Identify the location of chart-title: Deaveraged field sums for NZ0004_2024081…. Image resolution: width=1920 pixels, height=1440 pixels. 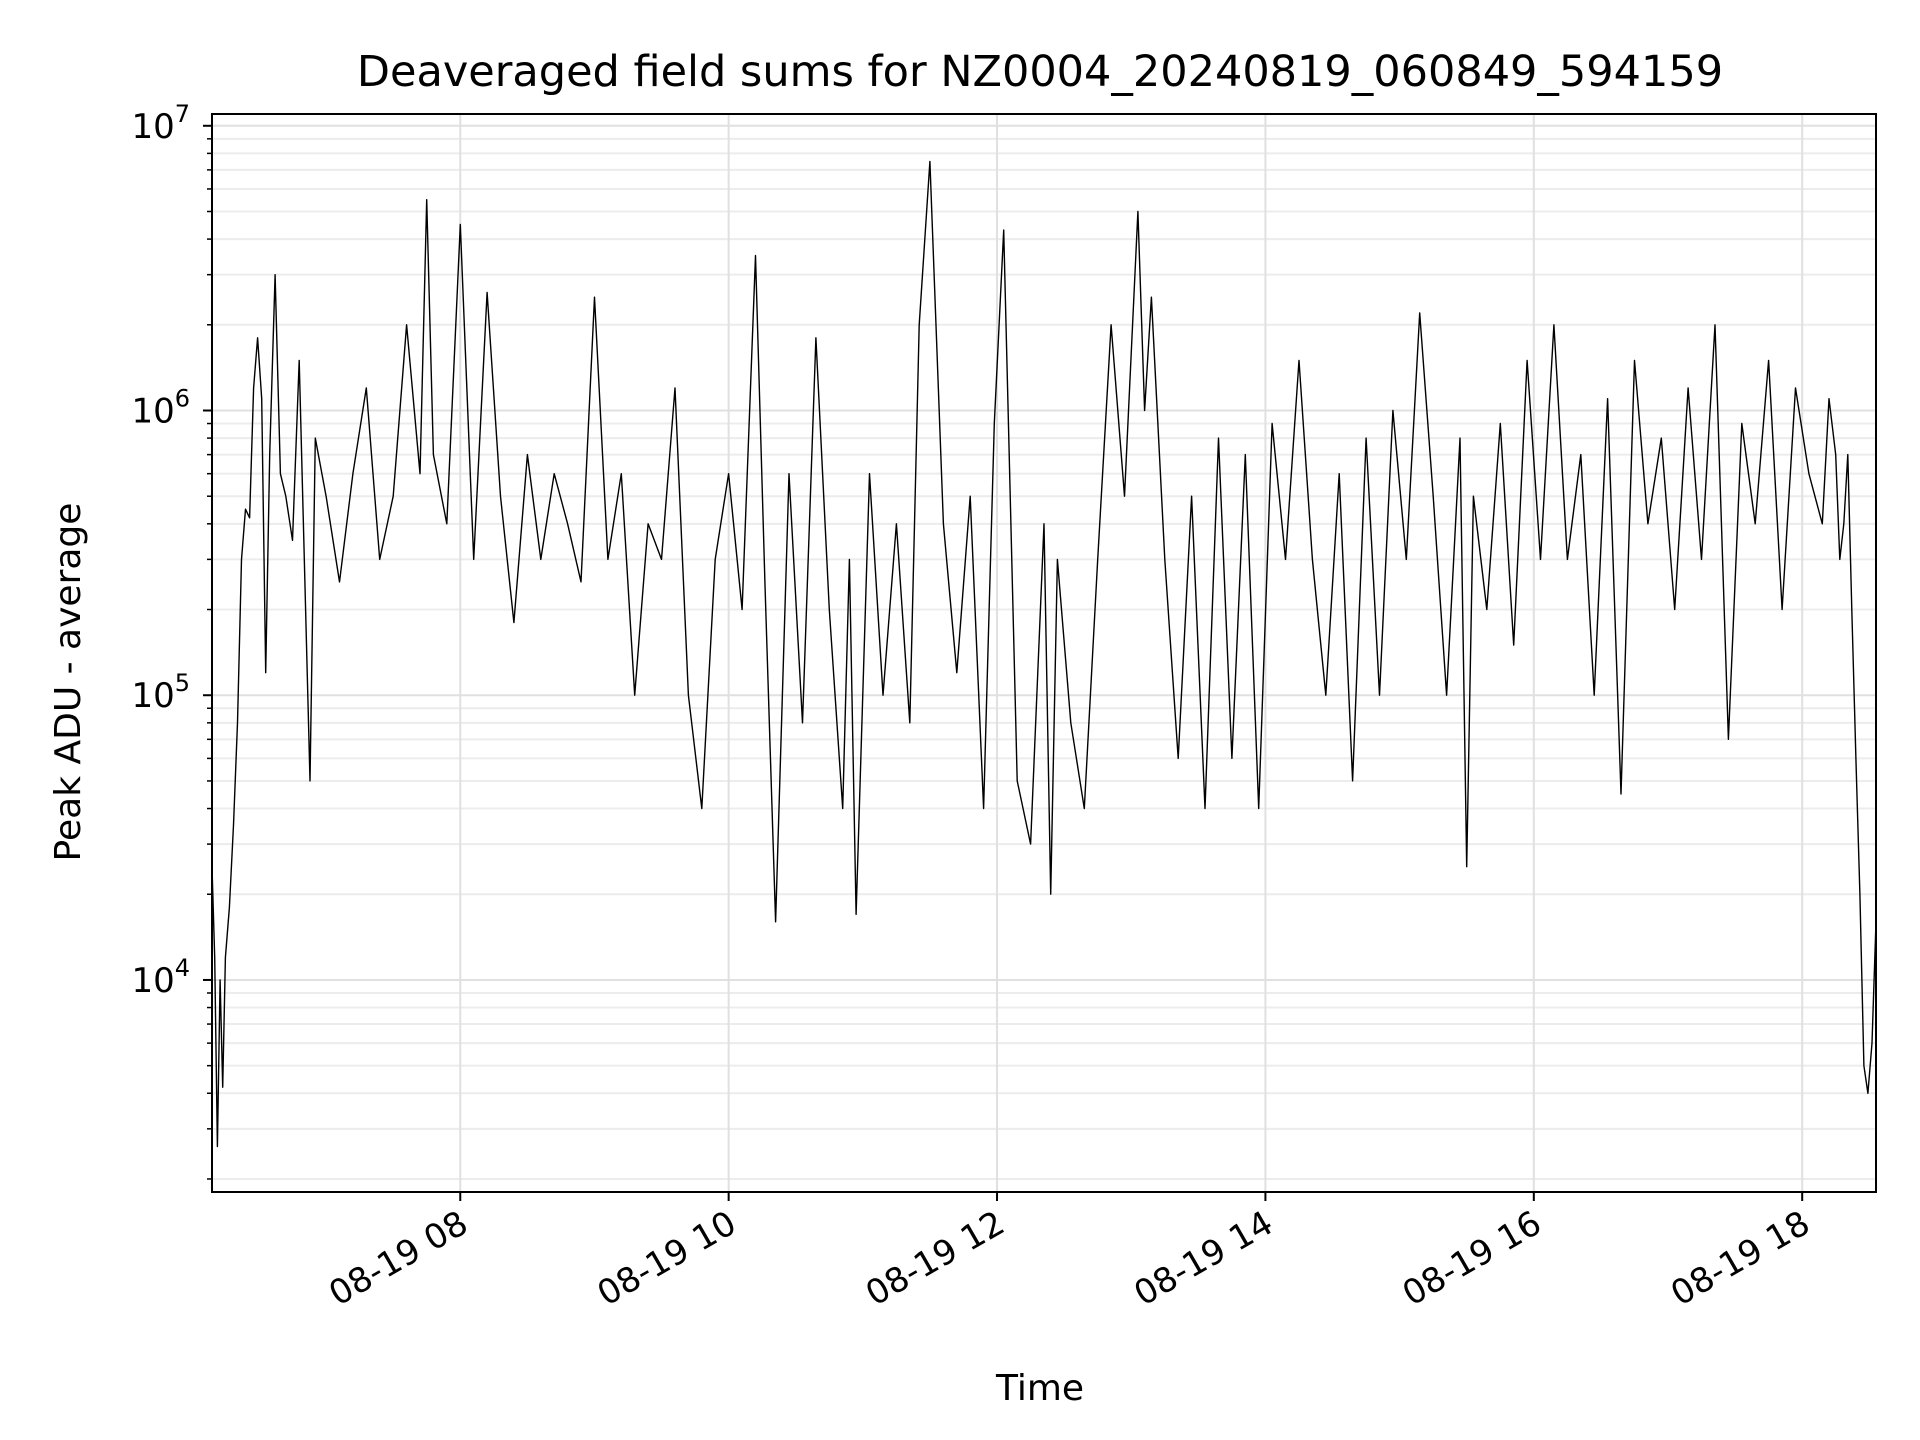
(1040, 72).